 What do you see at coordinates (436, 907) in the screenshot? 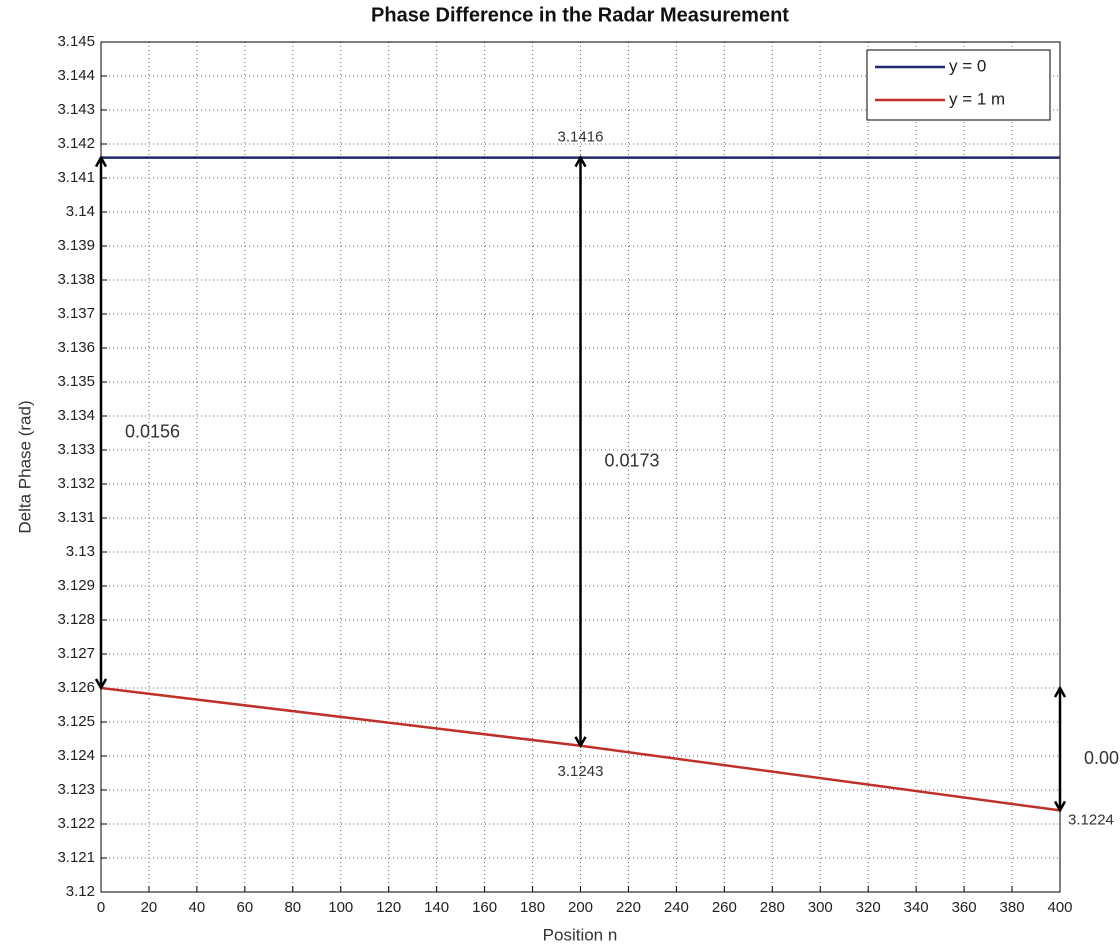
I see `x-tick-label: 140` at bounding box center [436, 907].